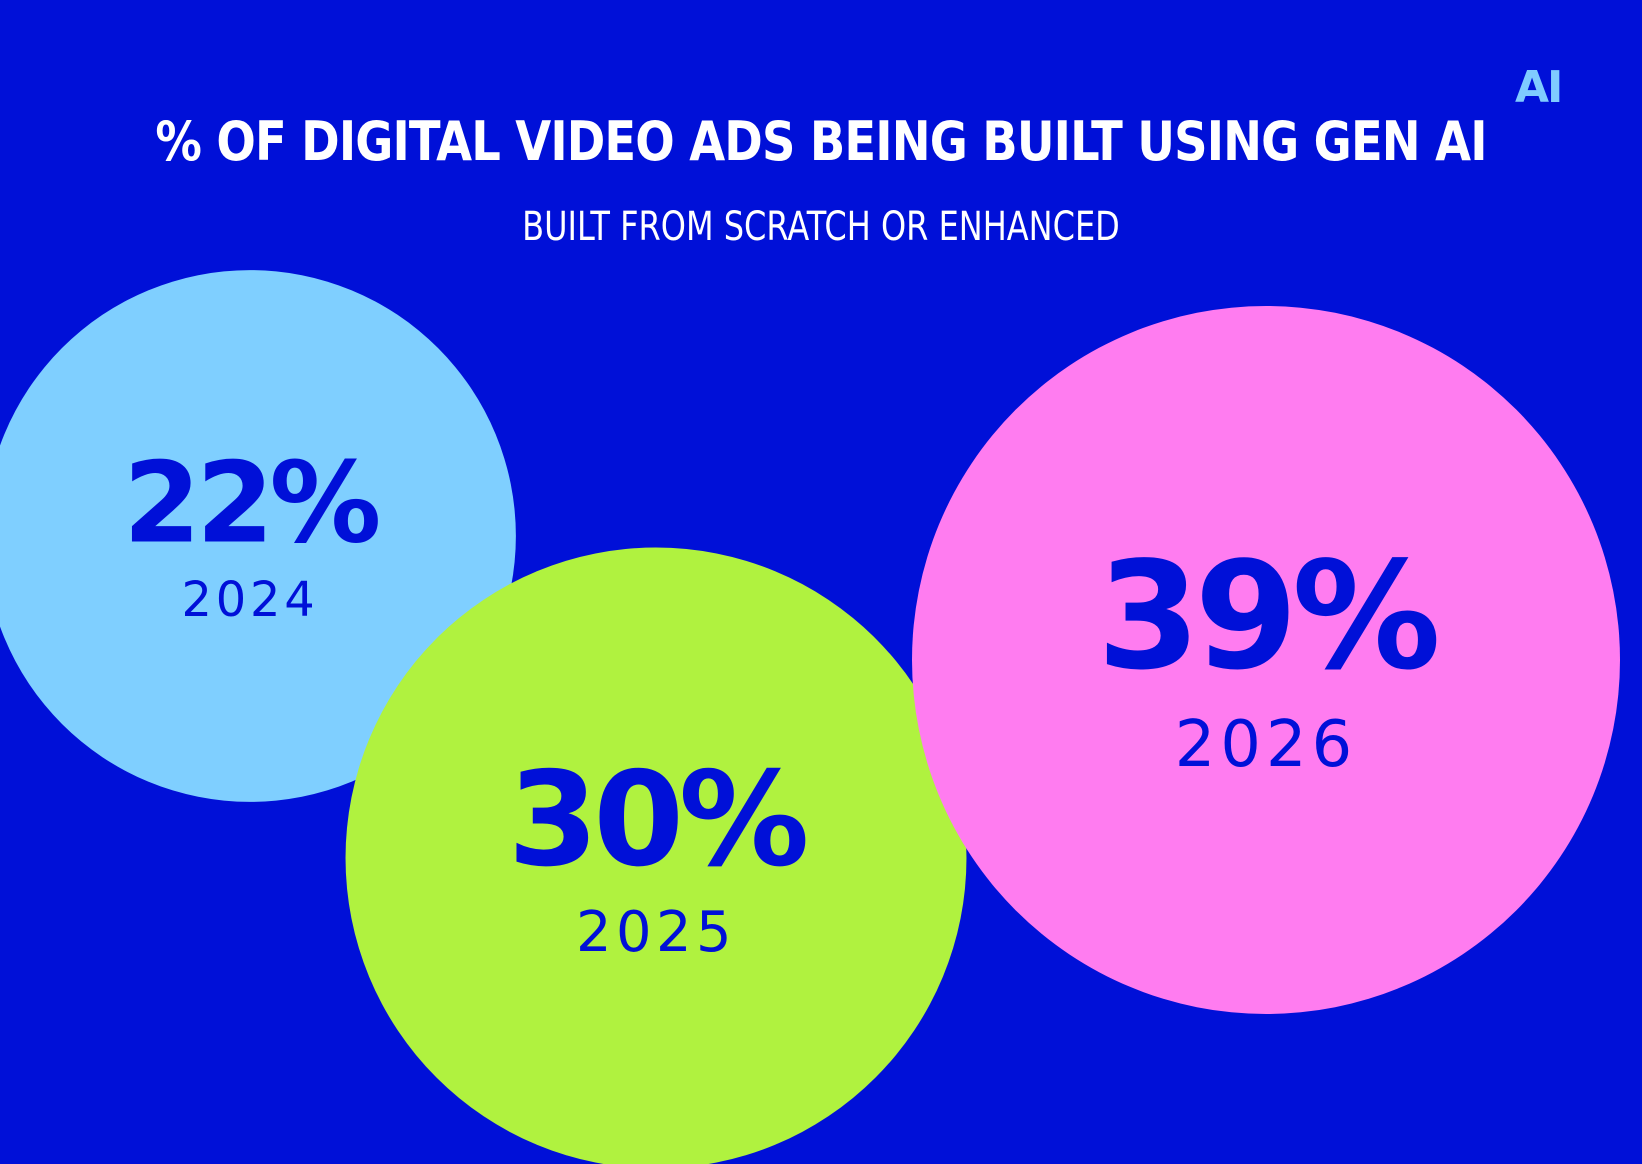 This screenshot has width=1642, height=1164. Describe the element at coordinates (657, 820) in the screenshot. I see `bubble-value-label-2025: 30%` at that location.